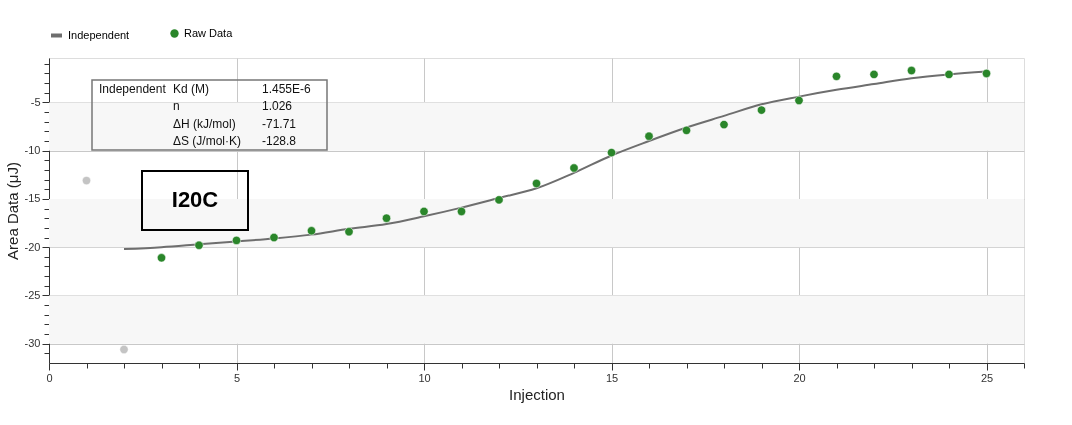 The image size is (1072, 425). What do you see at coordinates (287, 89) in the screenshot?
I see `annotation: 1.455E-6` at bounding box center [287, 89].